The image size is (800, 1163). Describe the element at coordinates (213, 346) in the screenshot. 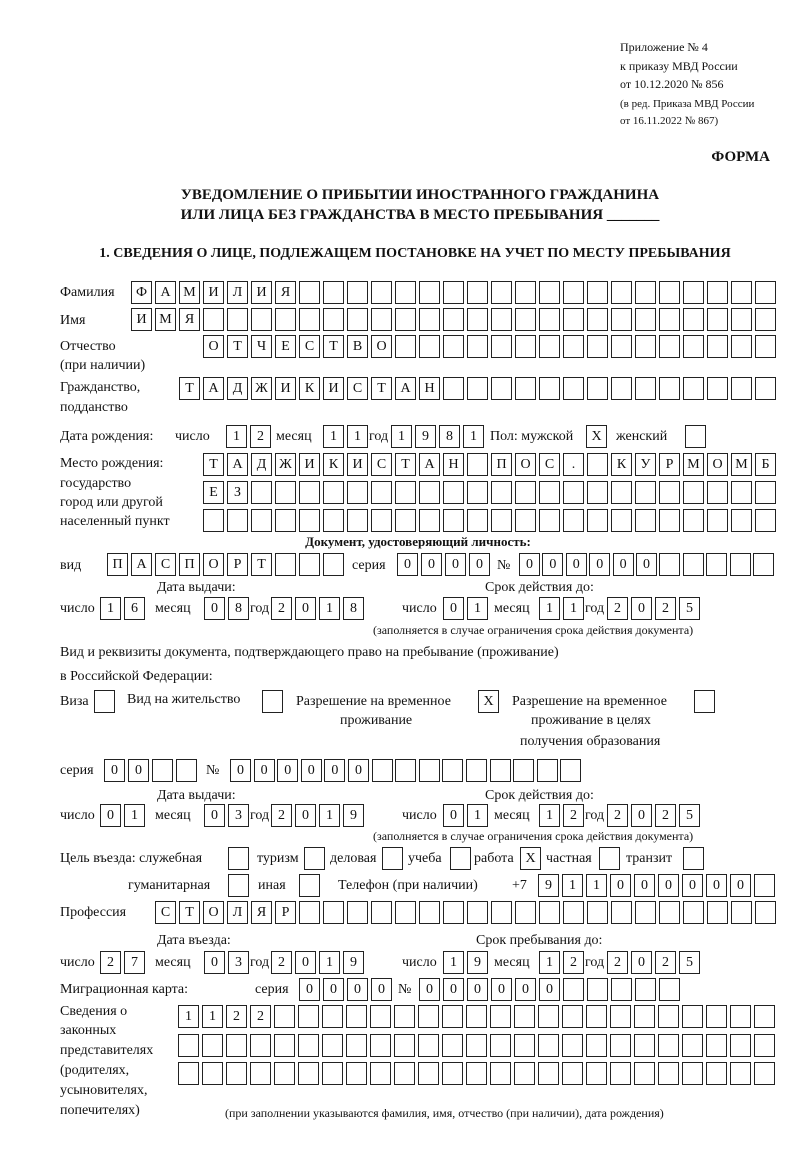

I see `char-box: О` at that location.